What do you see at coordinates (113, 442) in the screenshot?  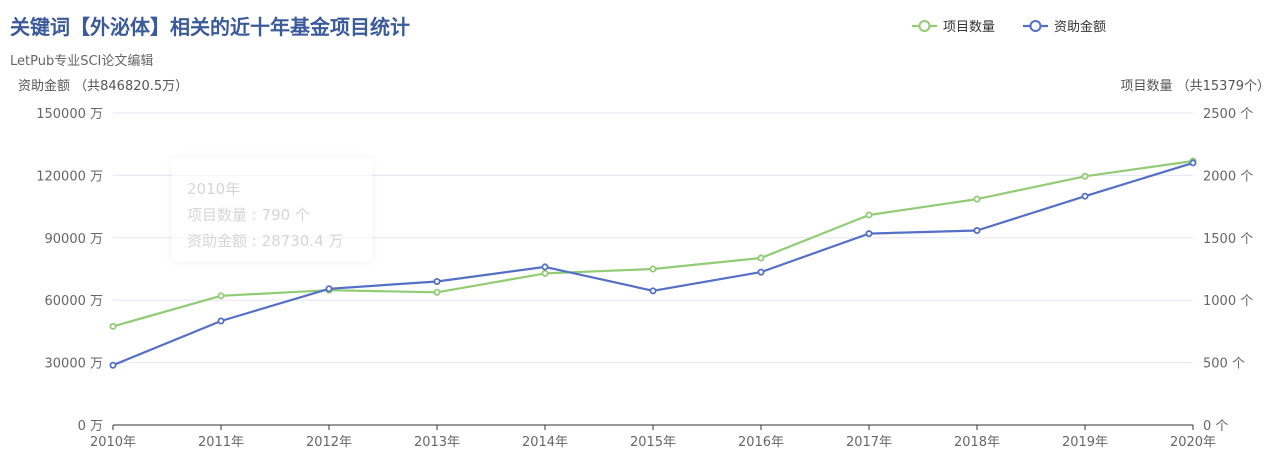 I see `x-axis-tick-label: 2010年` at bounding box center [113, 442].